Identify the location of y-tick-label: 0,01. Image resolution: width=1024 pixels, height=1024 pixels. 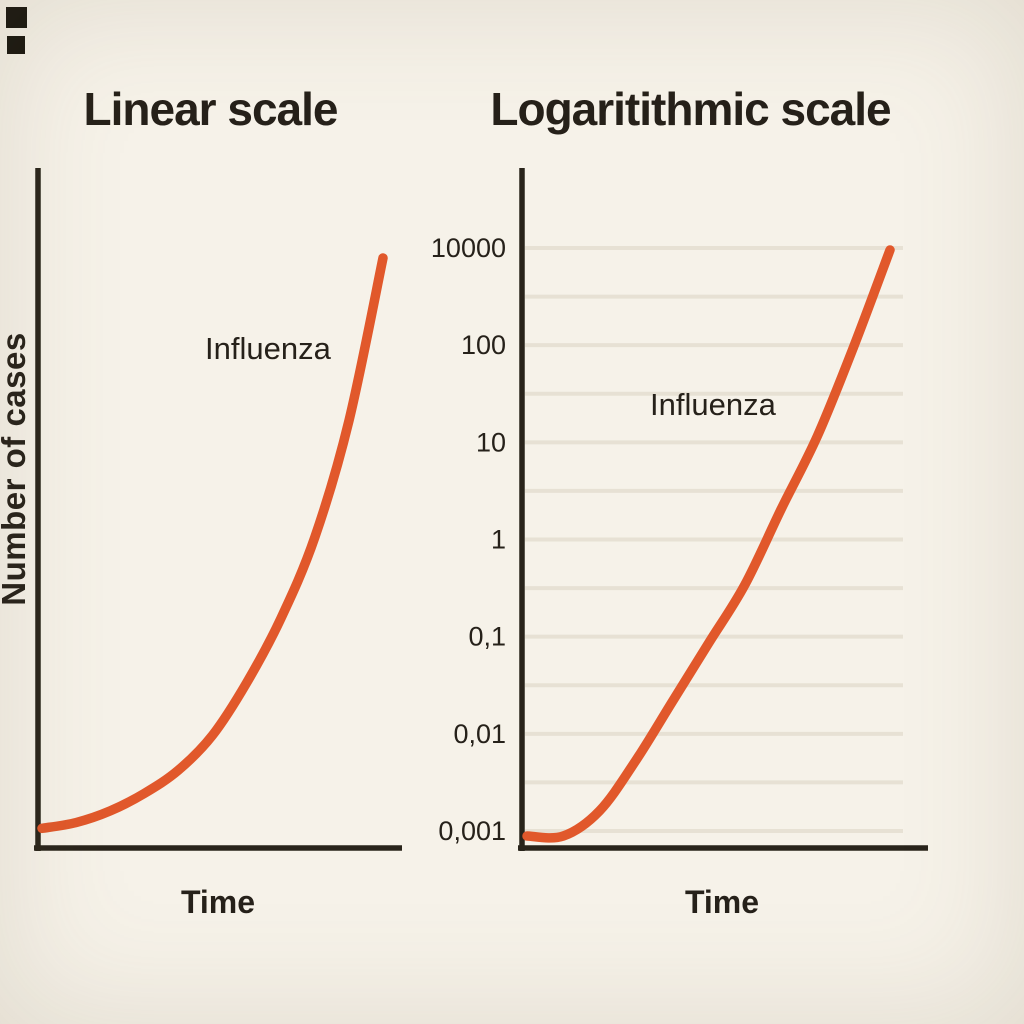
(479, 734).